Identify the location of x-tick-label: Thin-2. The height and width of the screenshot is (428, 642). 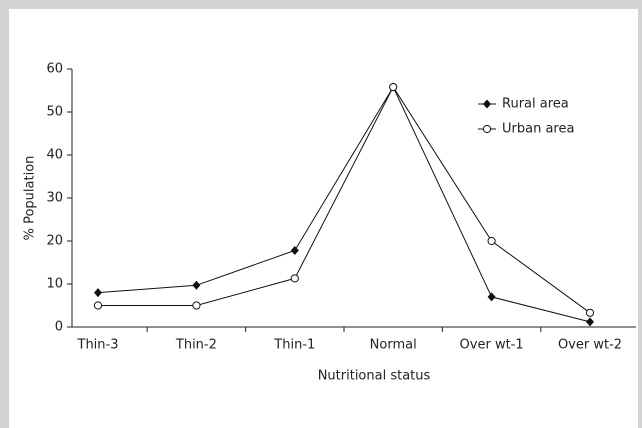
(196, 345).